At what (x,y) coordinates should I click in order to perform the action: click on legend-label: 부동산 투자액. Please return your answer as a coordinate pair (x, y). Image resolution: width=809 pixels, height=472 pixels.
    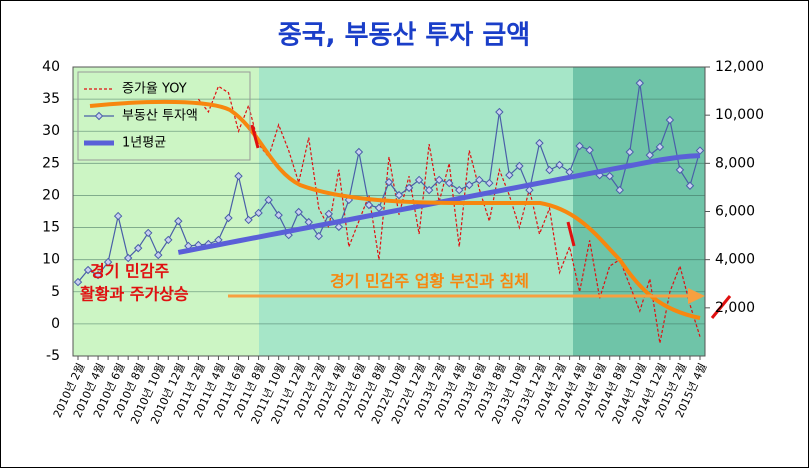
    Looking at the image, I should click on (160, 116).